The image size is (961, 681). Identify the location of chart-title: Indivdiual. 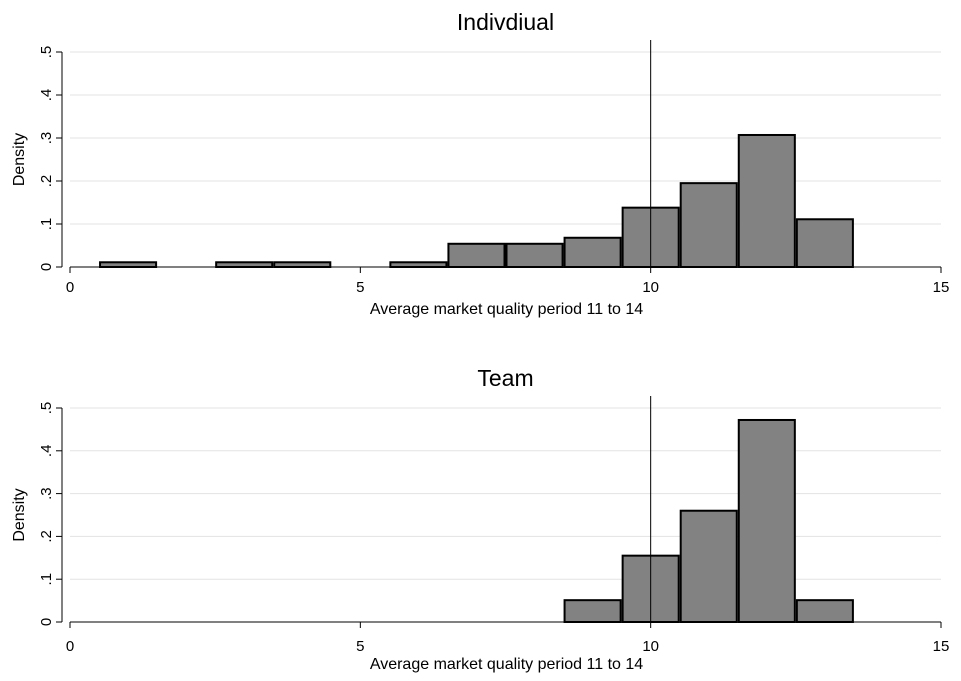
(505, 22).